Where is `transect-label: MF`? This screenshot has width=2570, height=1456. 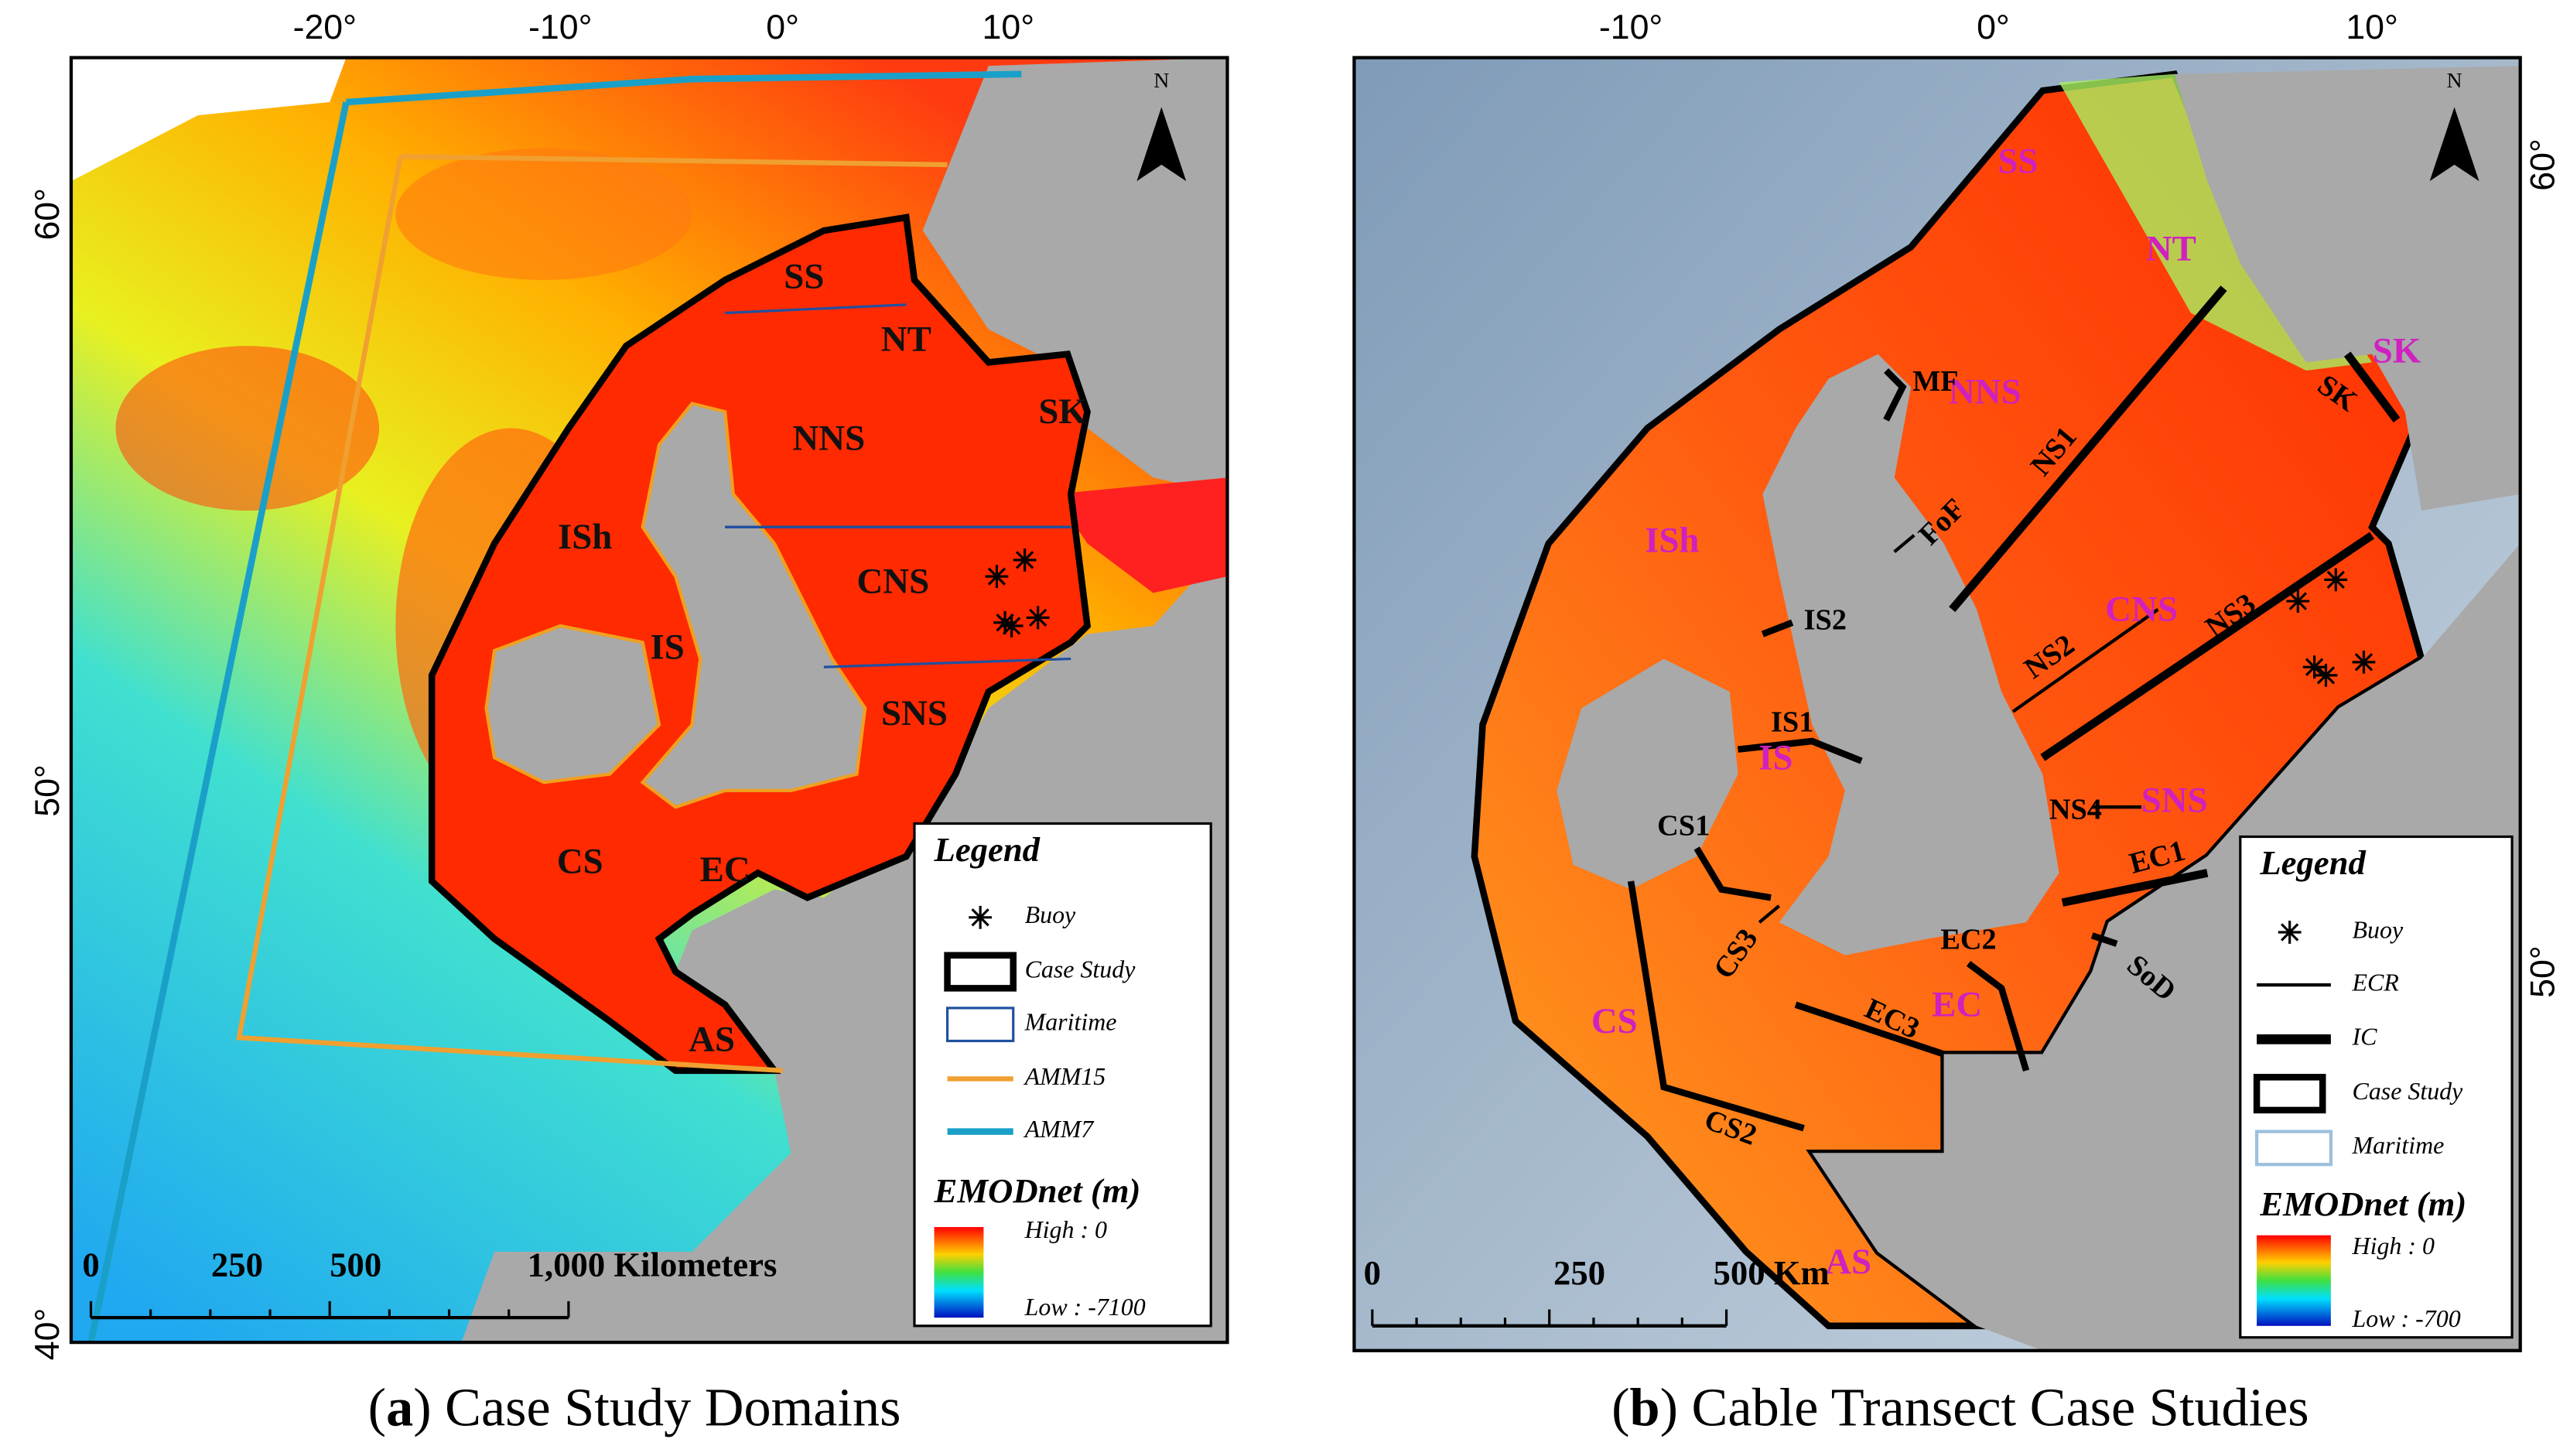
transect-label: MF is located at coordinates (1936, 381).